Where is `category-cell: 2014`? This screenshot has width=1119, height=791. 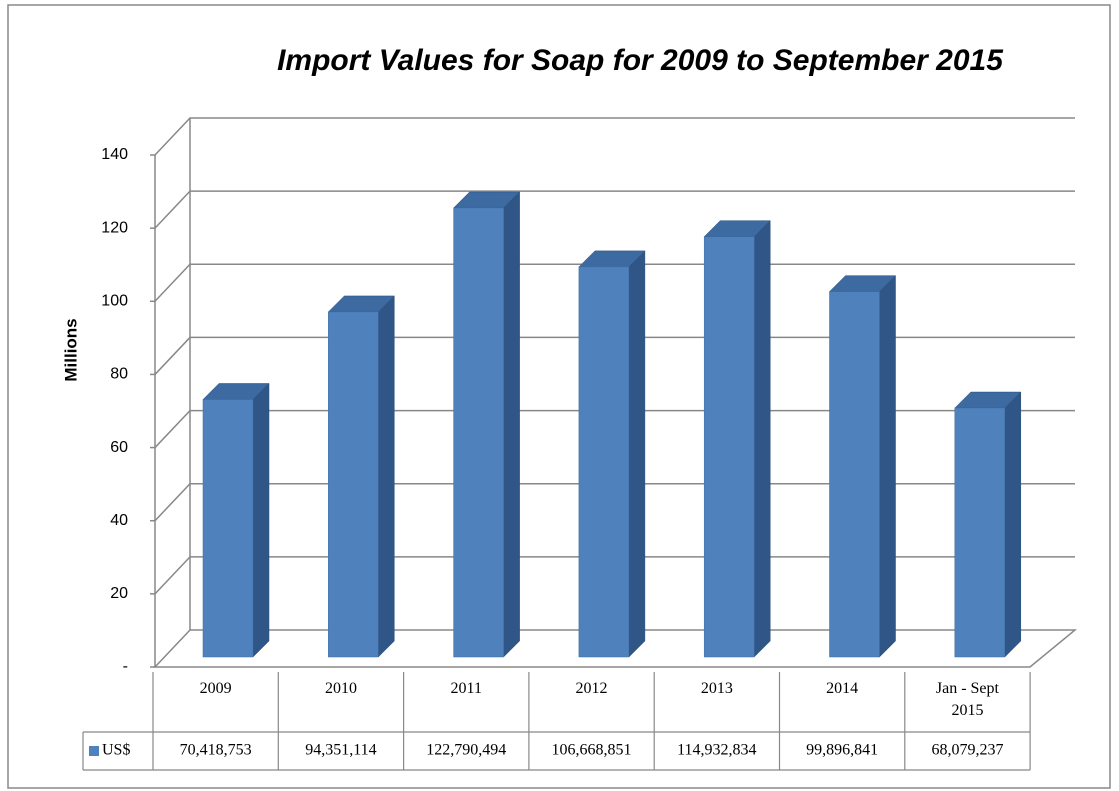 category-cell: 2014 is located at coordinates (842, 688).